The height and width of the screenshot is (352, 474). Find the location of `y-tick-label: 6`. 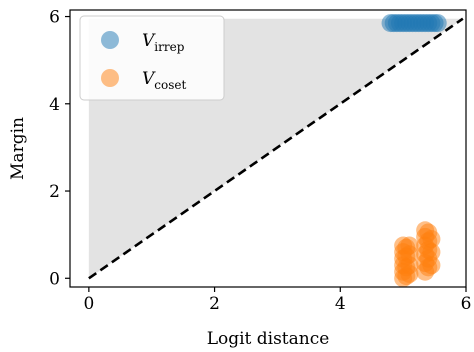

y-tick-label: 6 is located at coordinates (54, 18).